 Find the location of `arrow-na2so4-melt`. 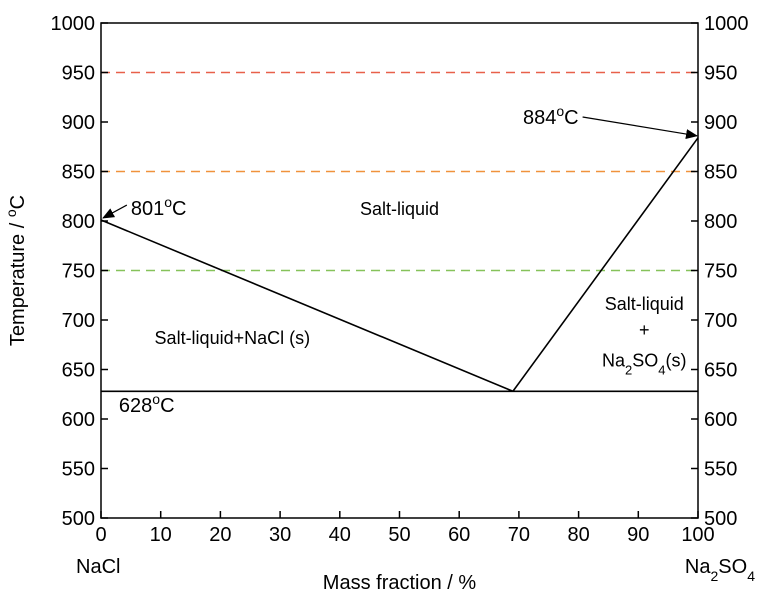

arrow-na2so4-melt is located at coordinates (640, 127).